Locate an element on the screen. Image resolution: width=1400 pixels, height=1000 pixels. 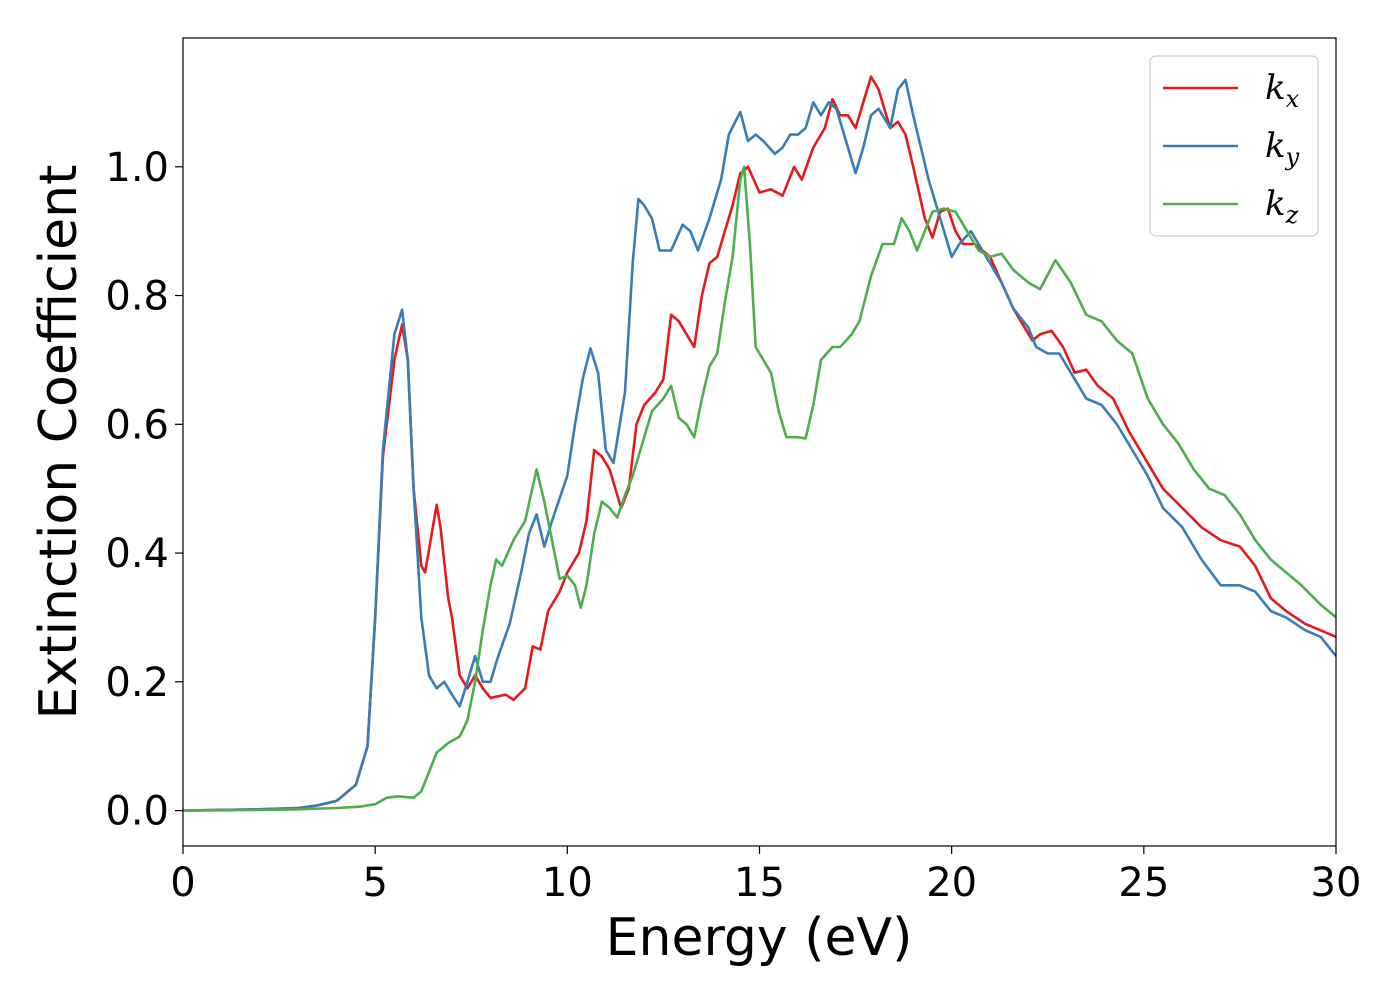
x-tick-label: 10 is located at coordinates (567, 883).